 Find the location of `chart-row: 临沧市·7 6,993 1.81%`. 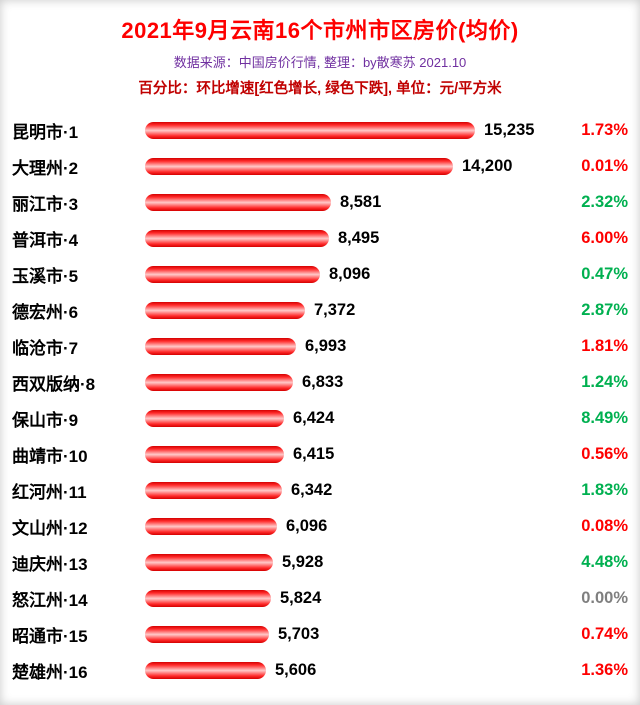

chart-row: 临沧市·7 6,993 1.81% is located at coordinates (320, 346).